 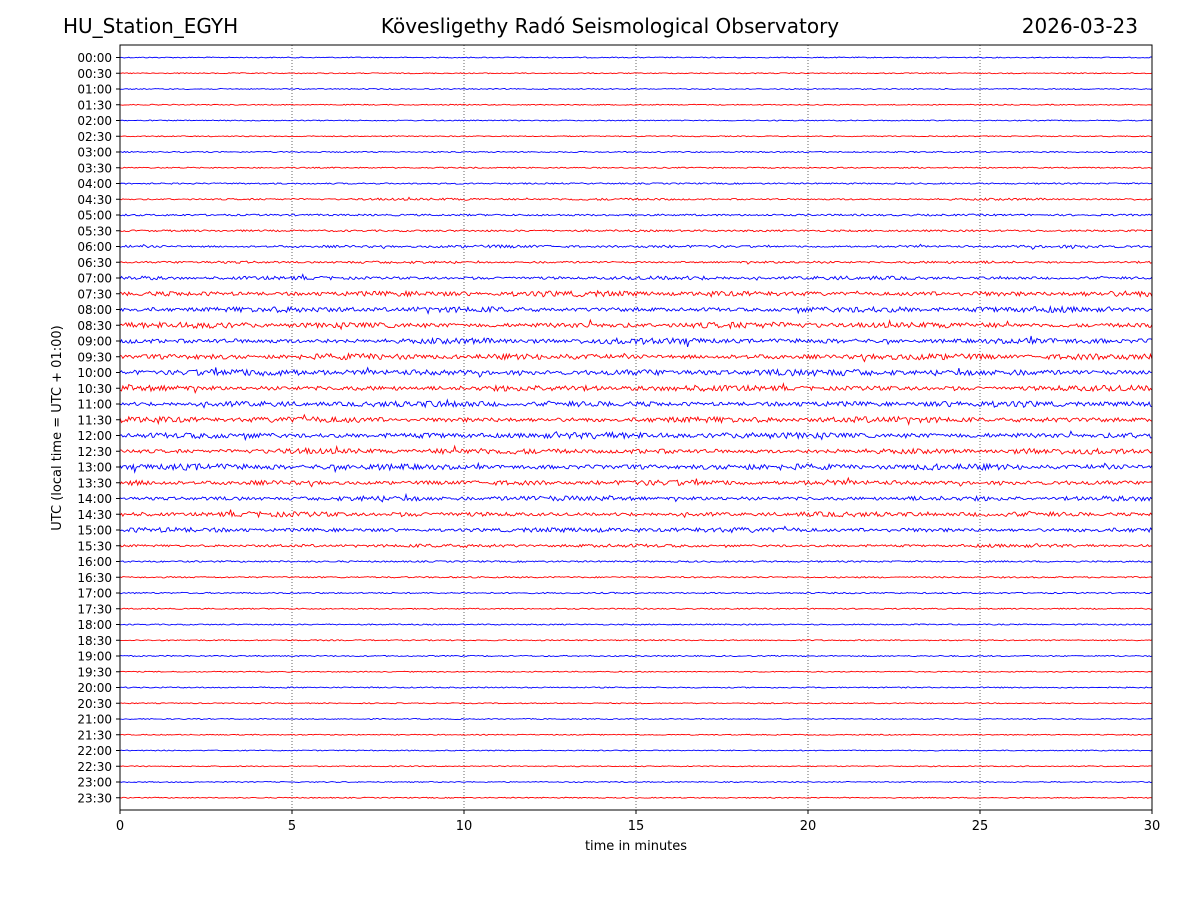 What do you see at coordinates (1079, 26) in the screenshot?
I see `chart-date: 2026-03-23` at bounding box center [1079, 26].